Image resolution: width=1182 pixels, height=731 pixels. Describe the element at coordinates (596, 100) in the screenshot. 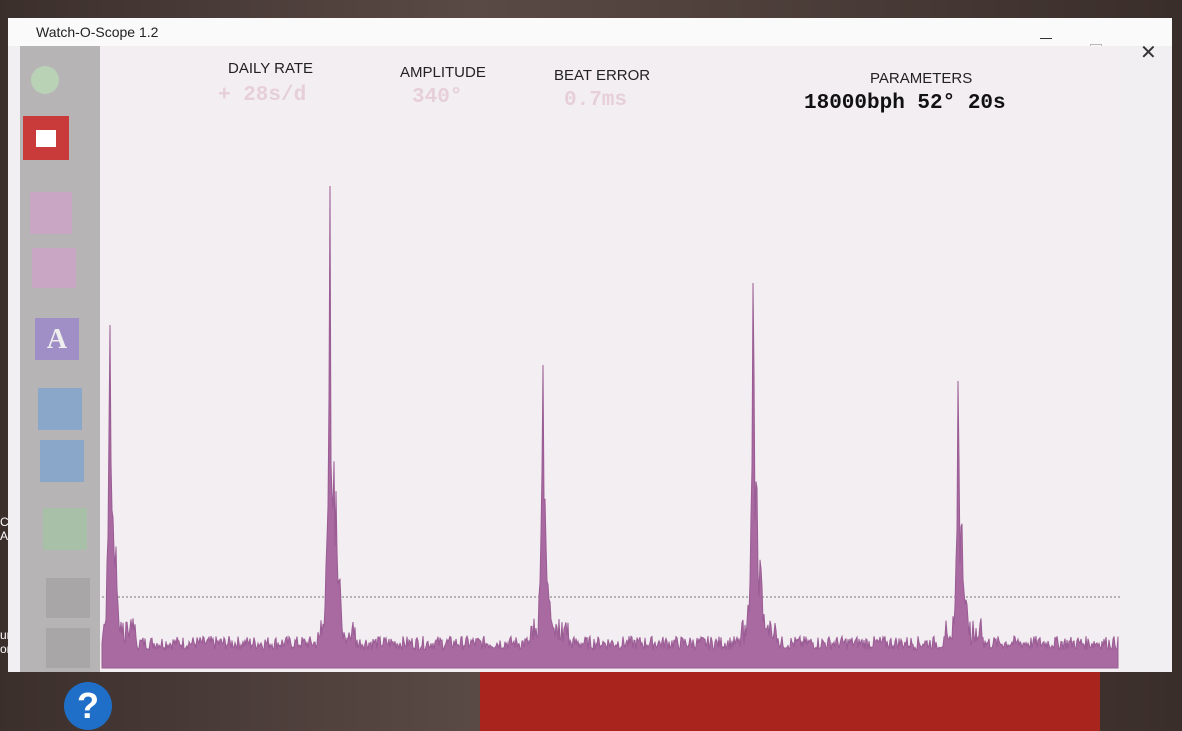

I see `readout-value: 0.7ms` at that location.